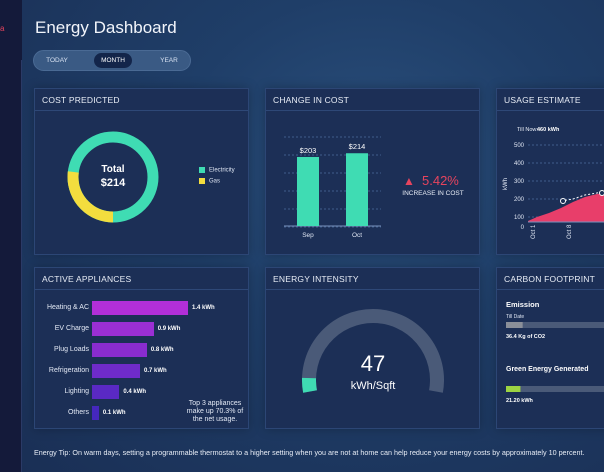 This screenshot has width=604, height=472. Describe the element at coordinates (76, 391) in the screenshot. I see `appliance-label: Lighting` at that location.